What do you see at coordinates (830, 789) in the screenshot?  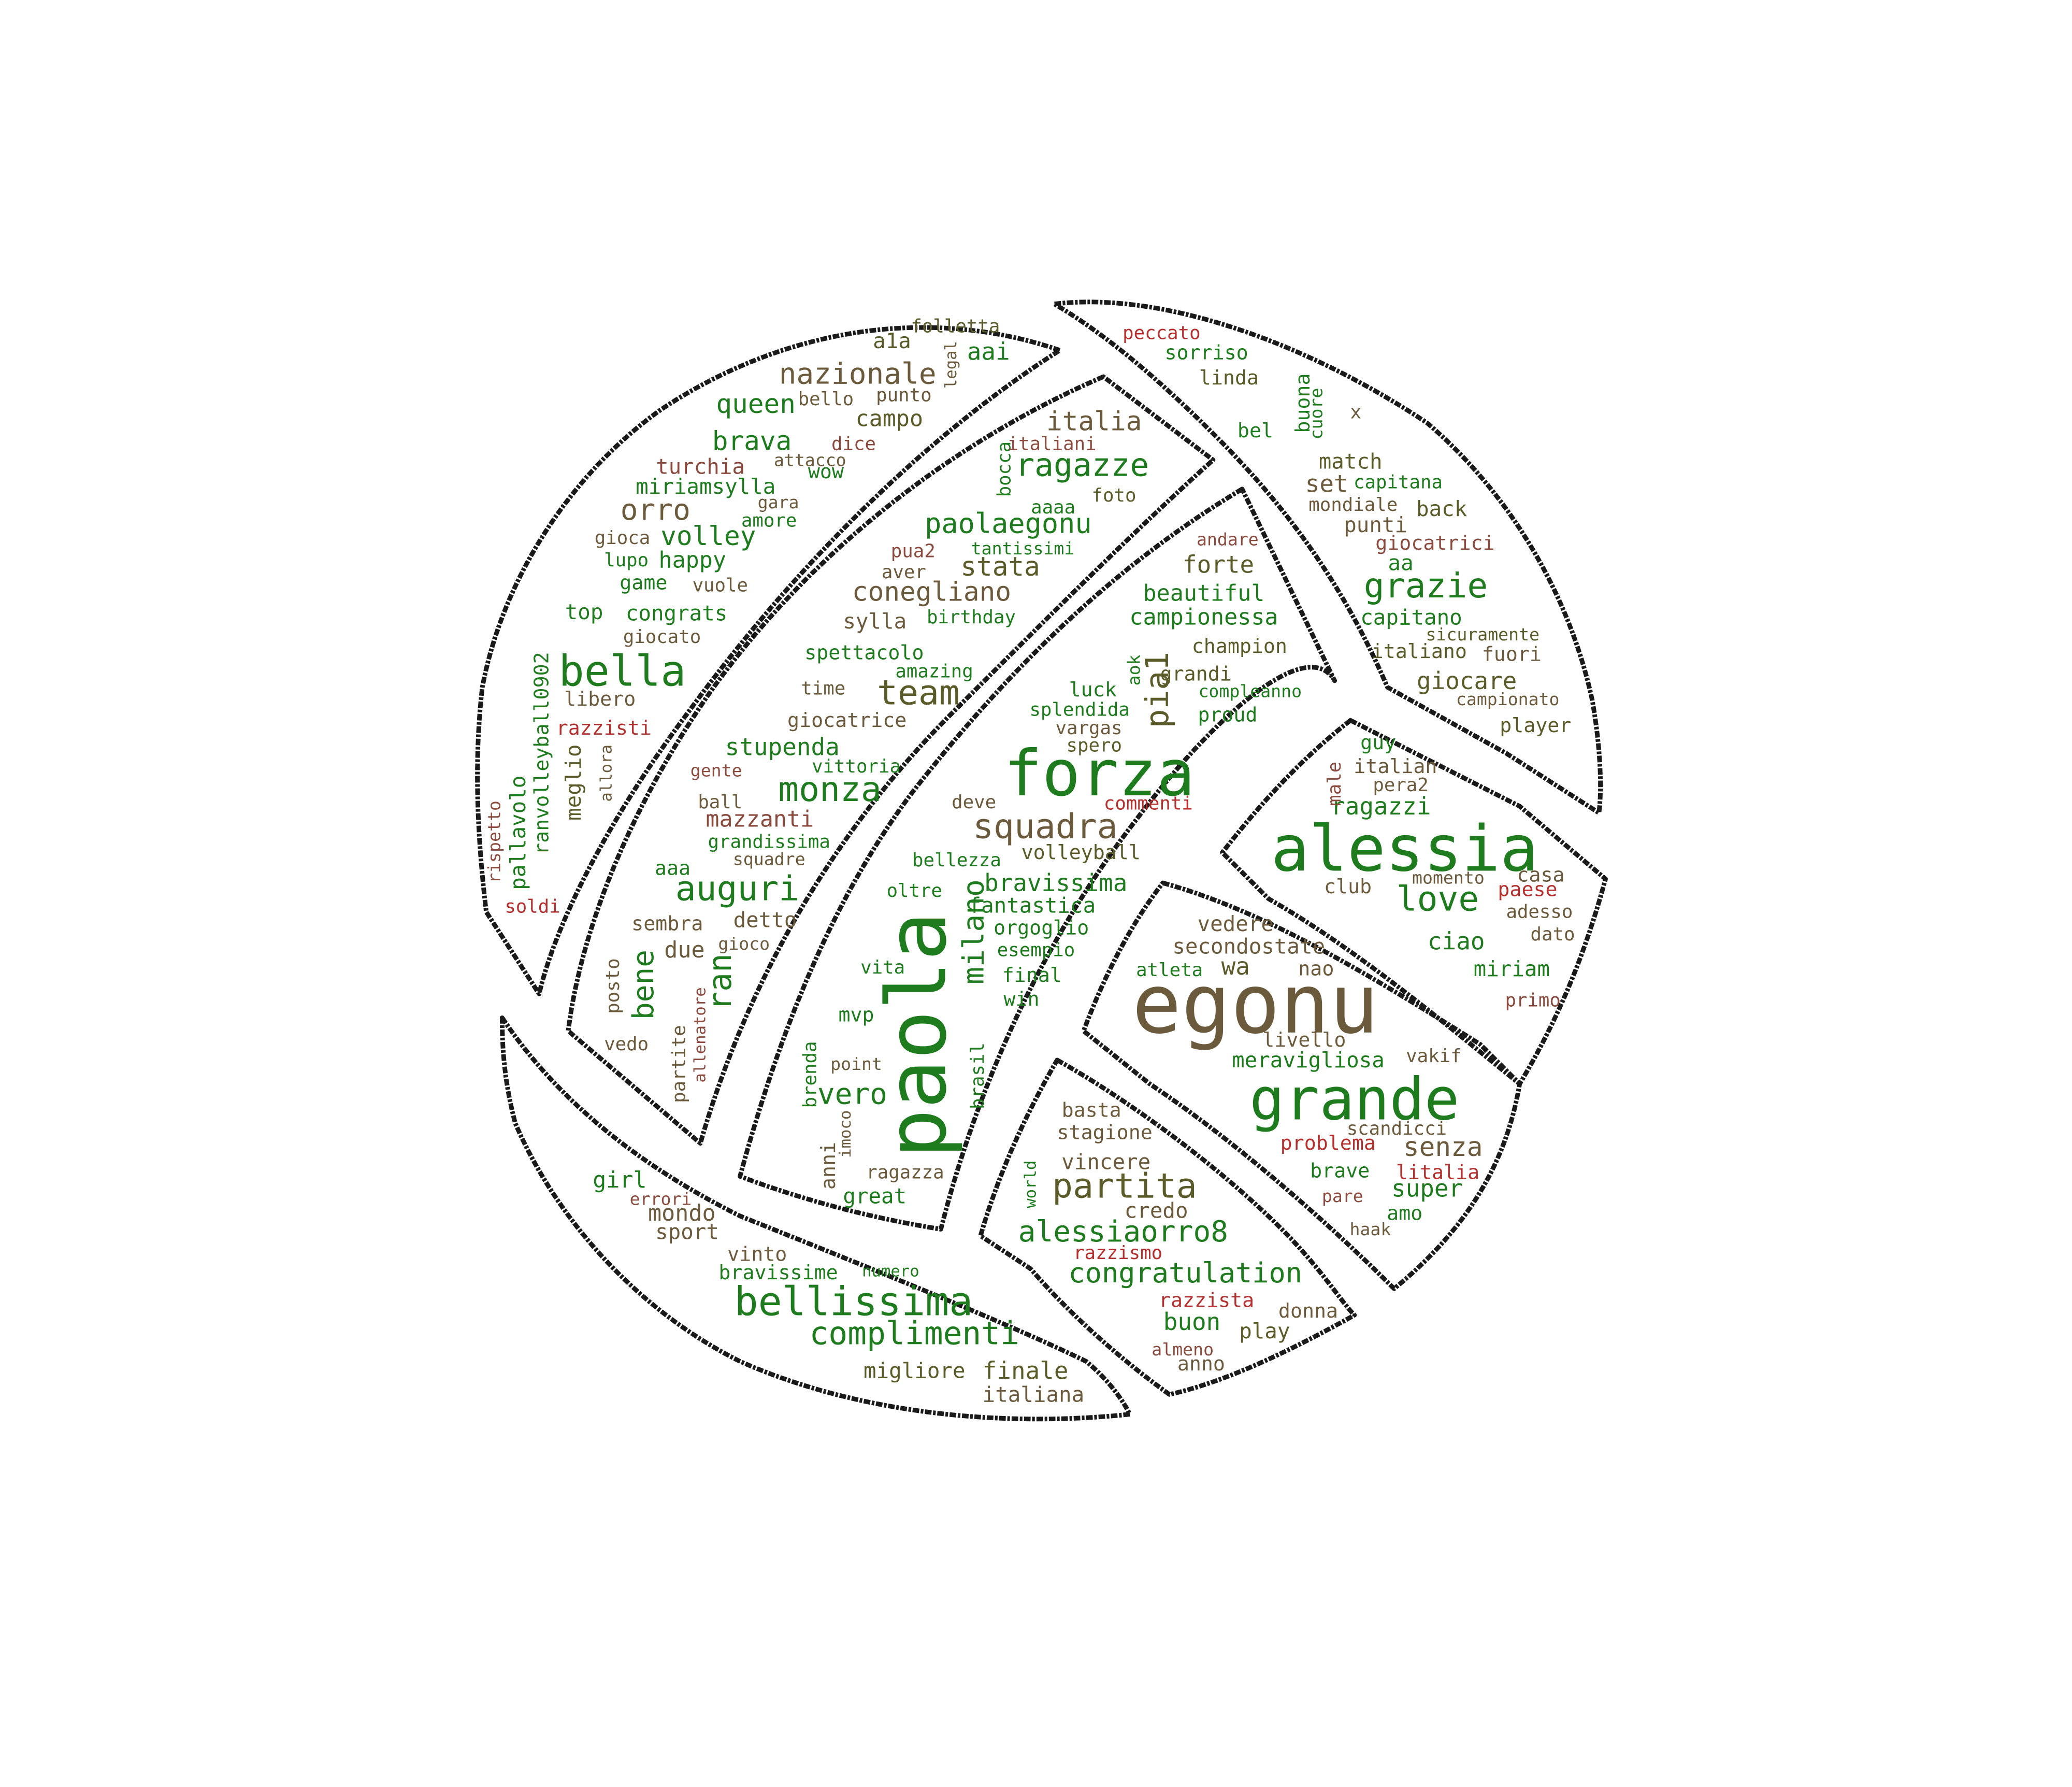 I see `word-monza: monza` at bounding box center [830, 789].